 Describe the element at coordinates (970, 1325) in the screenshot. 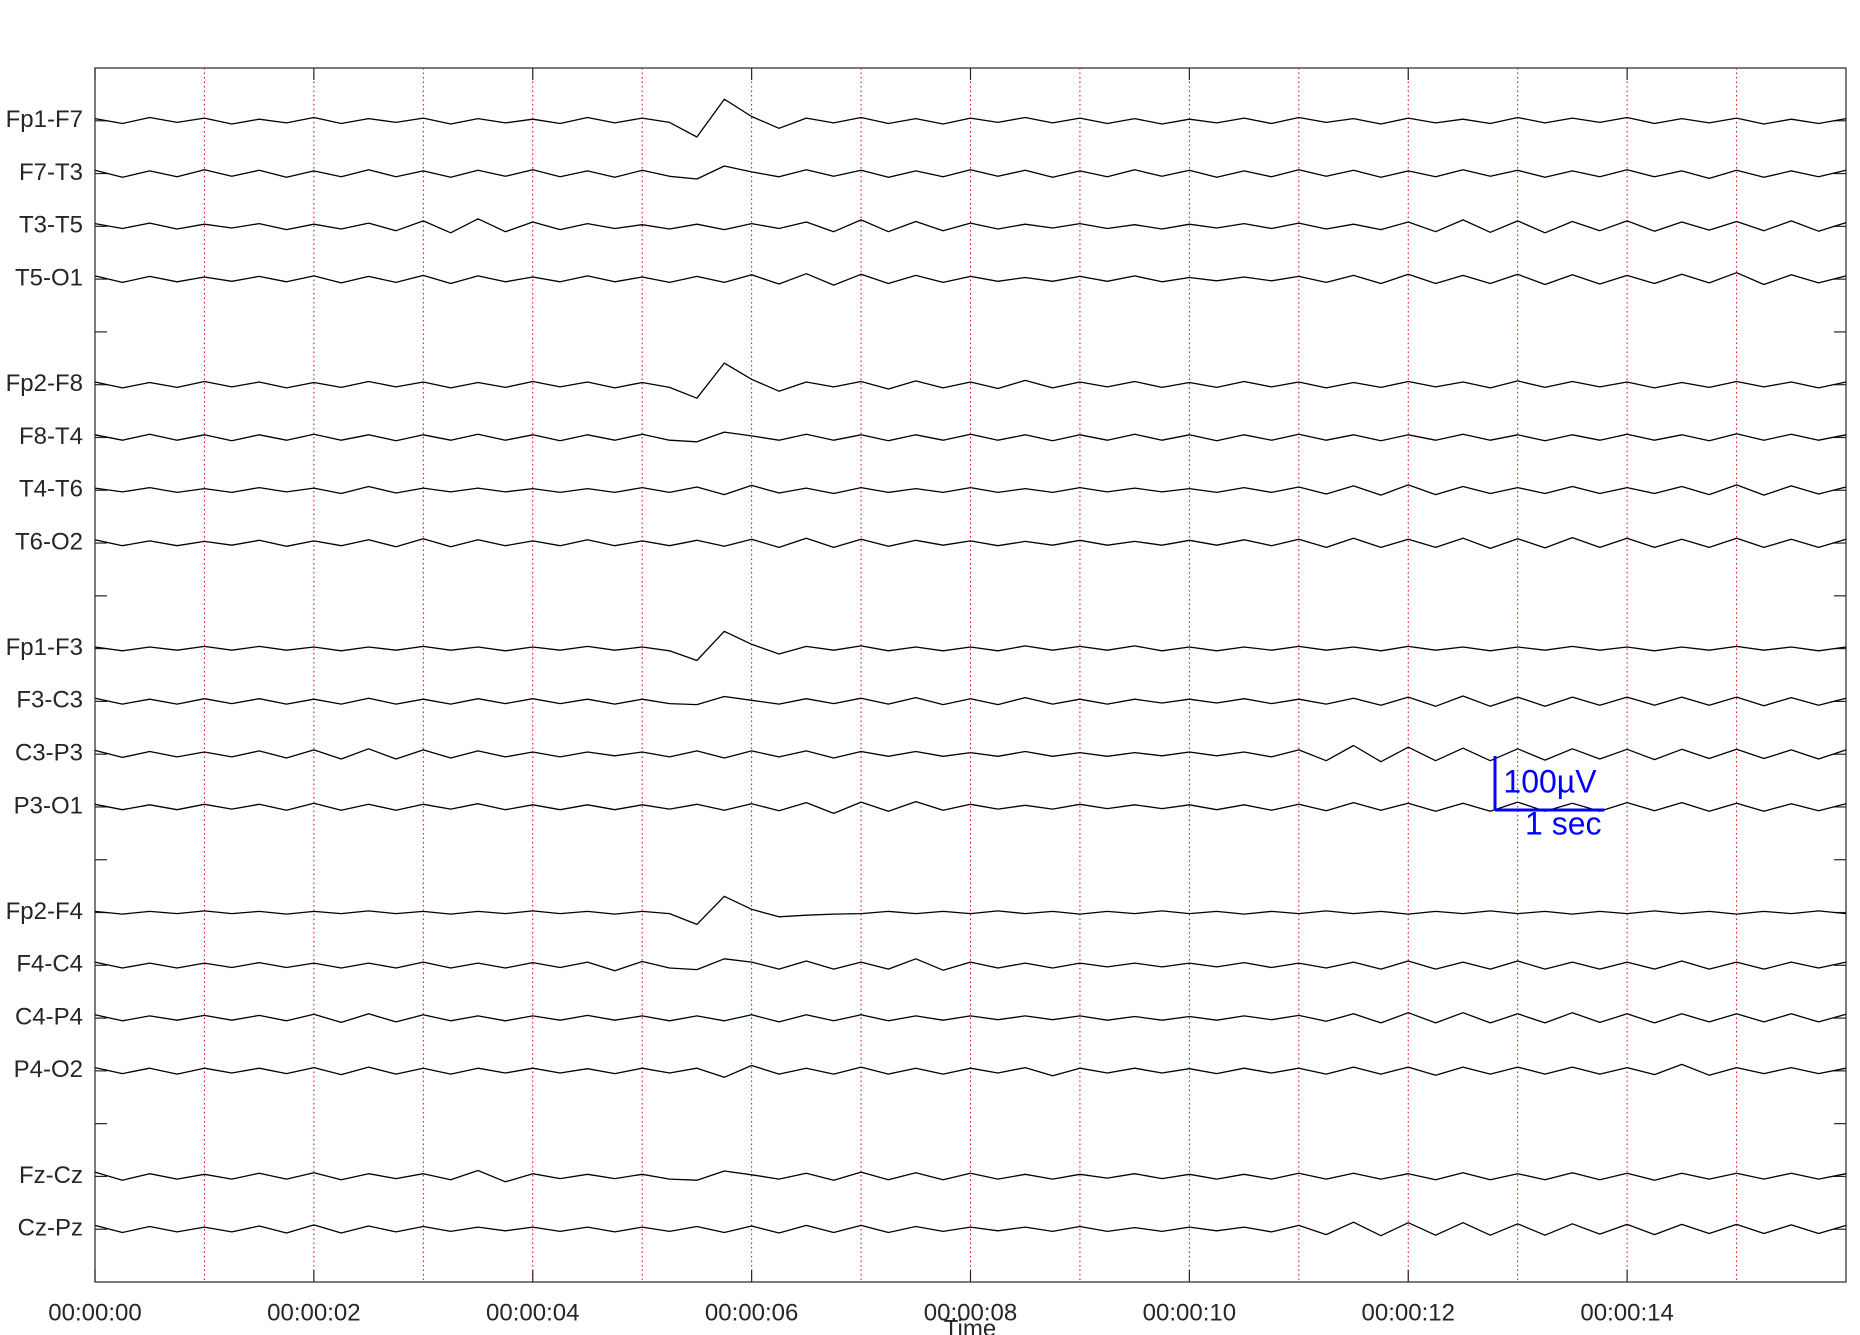

I see `x-axis-label: Time` at that location.